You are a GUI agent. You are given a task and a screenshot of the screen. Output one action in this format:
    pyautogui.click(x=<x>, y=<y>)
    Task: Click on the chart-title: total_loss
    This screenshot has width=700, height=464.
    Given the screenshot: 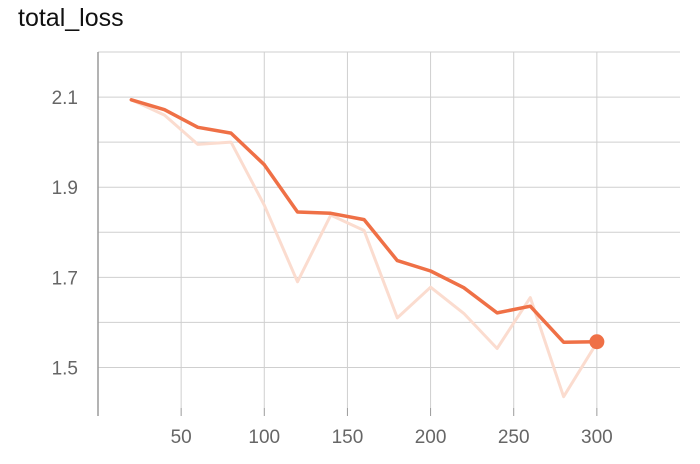 What is the action you would take?
    pyautogui.click(x=71, y=18)
    